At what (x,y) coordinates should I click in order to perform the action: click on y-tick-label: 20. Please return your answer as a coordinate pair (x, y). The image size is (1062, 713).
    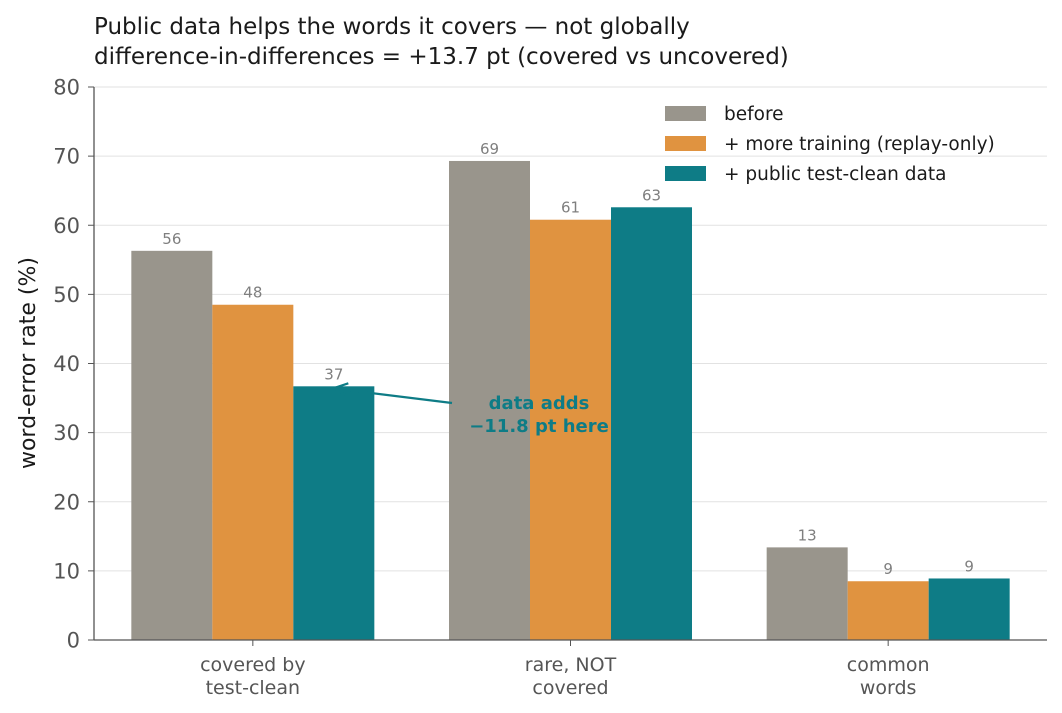
    Looking at the image, I should click on (66, 502).